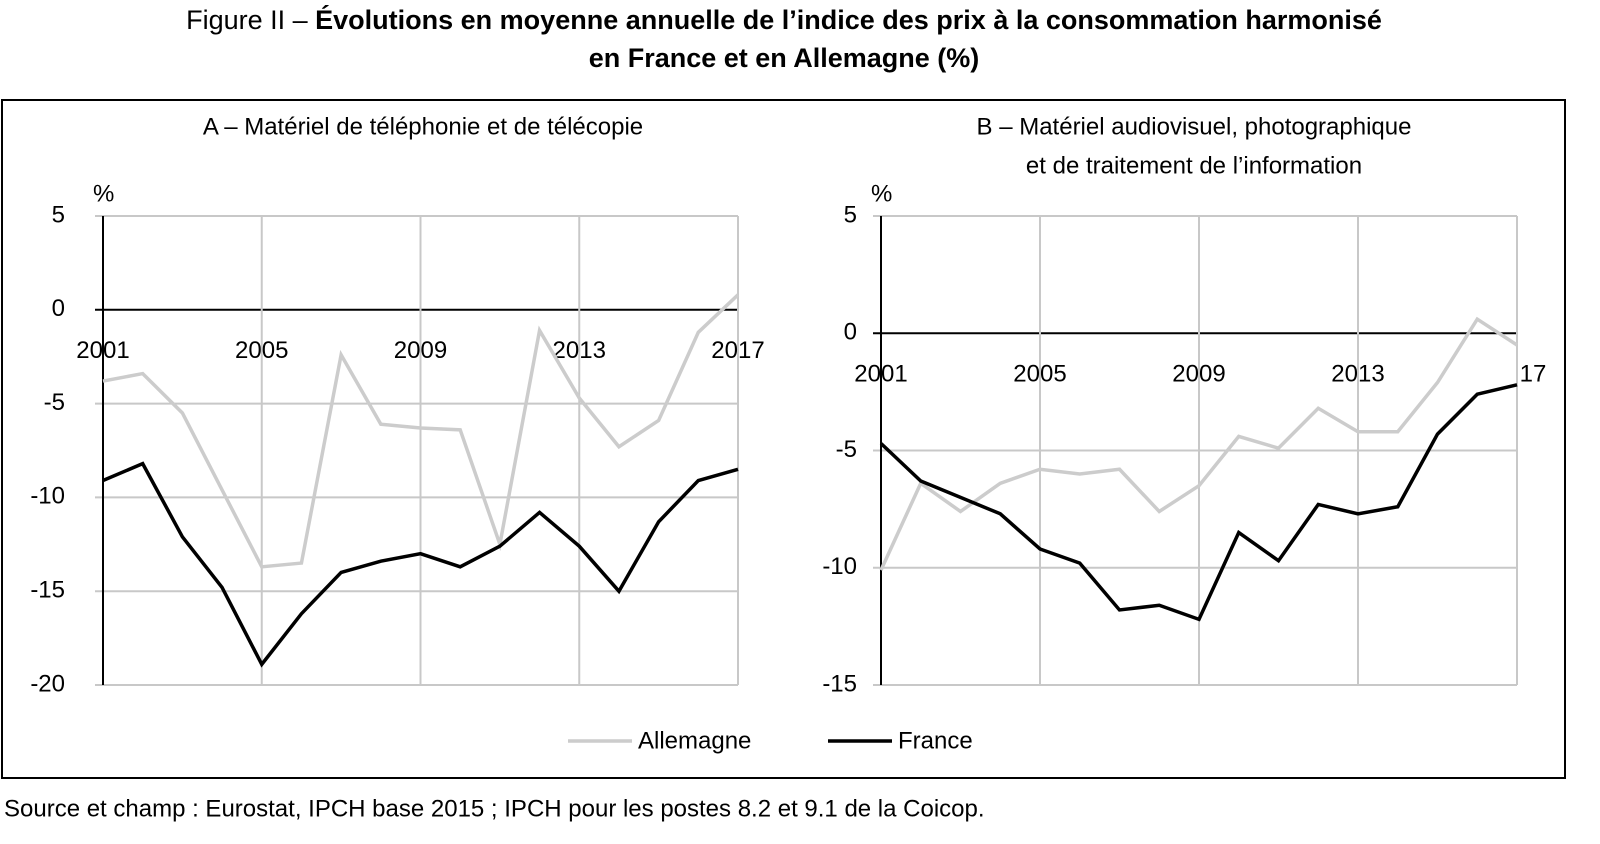  I want to click on x-tick-label: 2017, so click(737, 350).